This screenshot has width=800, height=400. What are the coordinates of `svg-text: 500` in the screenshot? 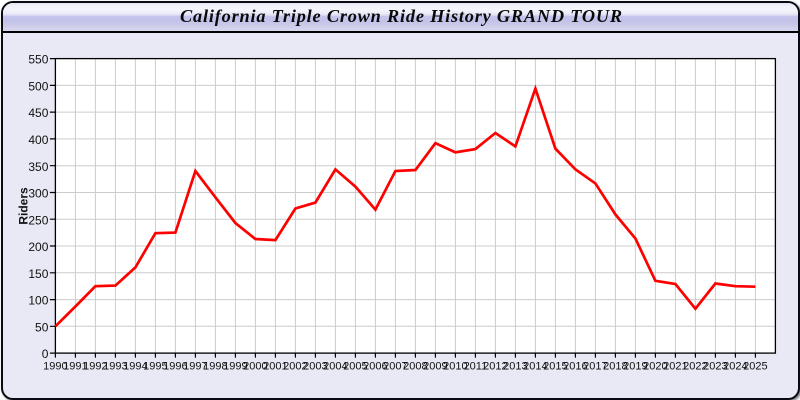 It's located at (38, 87).